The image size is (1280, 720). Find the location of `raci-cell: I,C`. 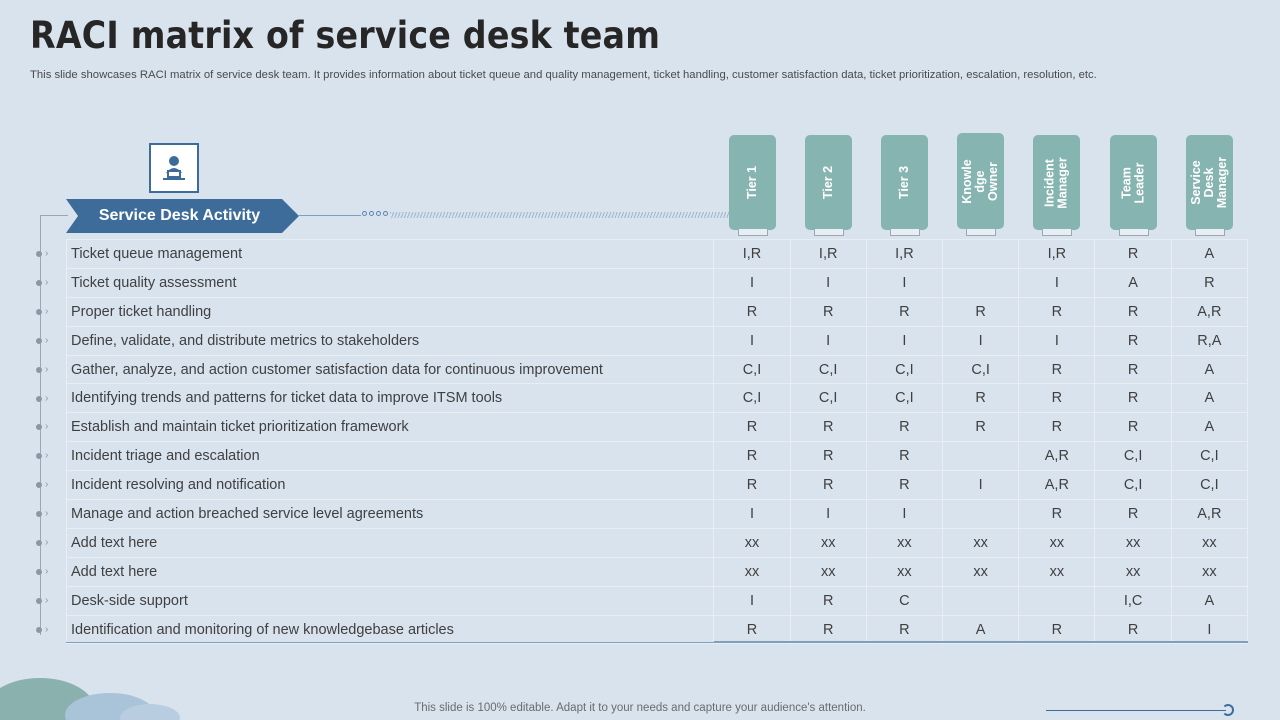

raci-cell: I,C is located at coordinates (1133, 600).